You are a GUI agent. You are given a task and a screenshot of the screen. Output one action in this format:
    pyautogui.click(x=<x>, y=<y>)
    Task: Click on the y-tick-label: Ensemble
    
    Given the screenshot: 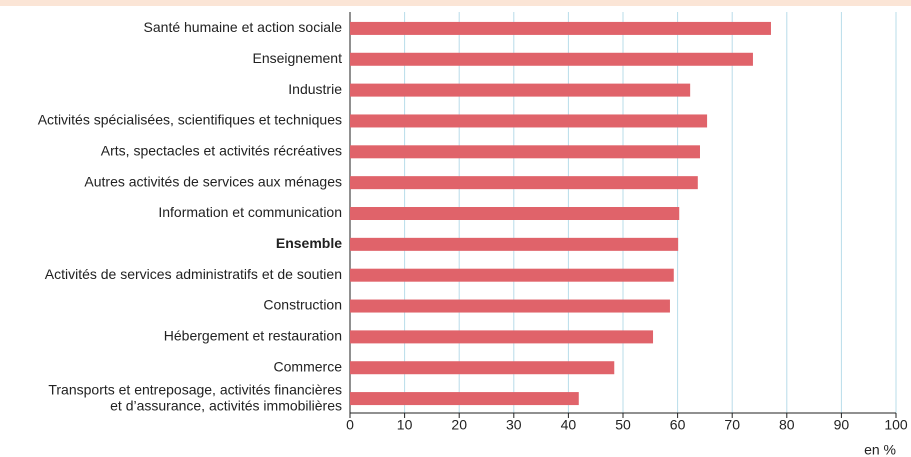 What is the action you would take?
    pyautogui.click(x=309, y=243)
    